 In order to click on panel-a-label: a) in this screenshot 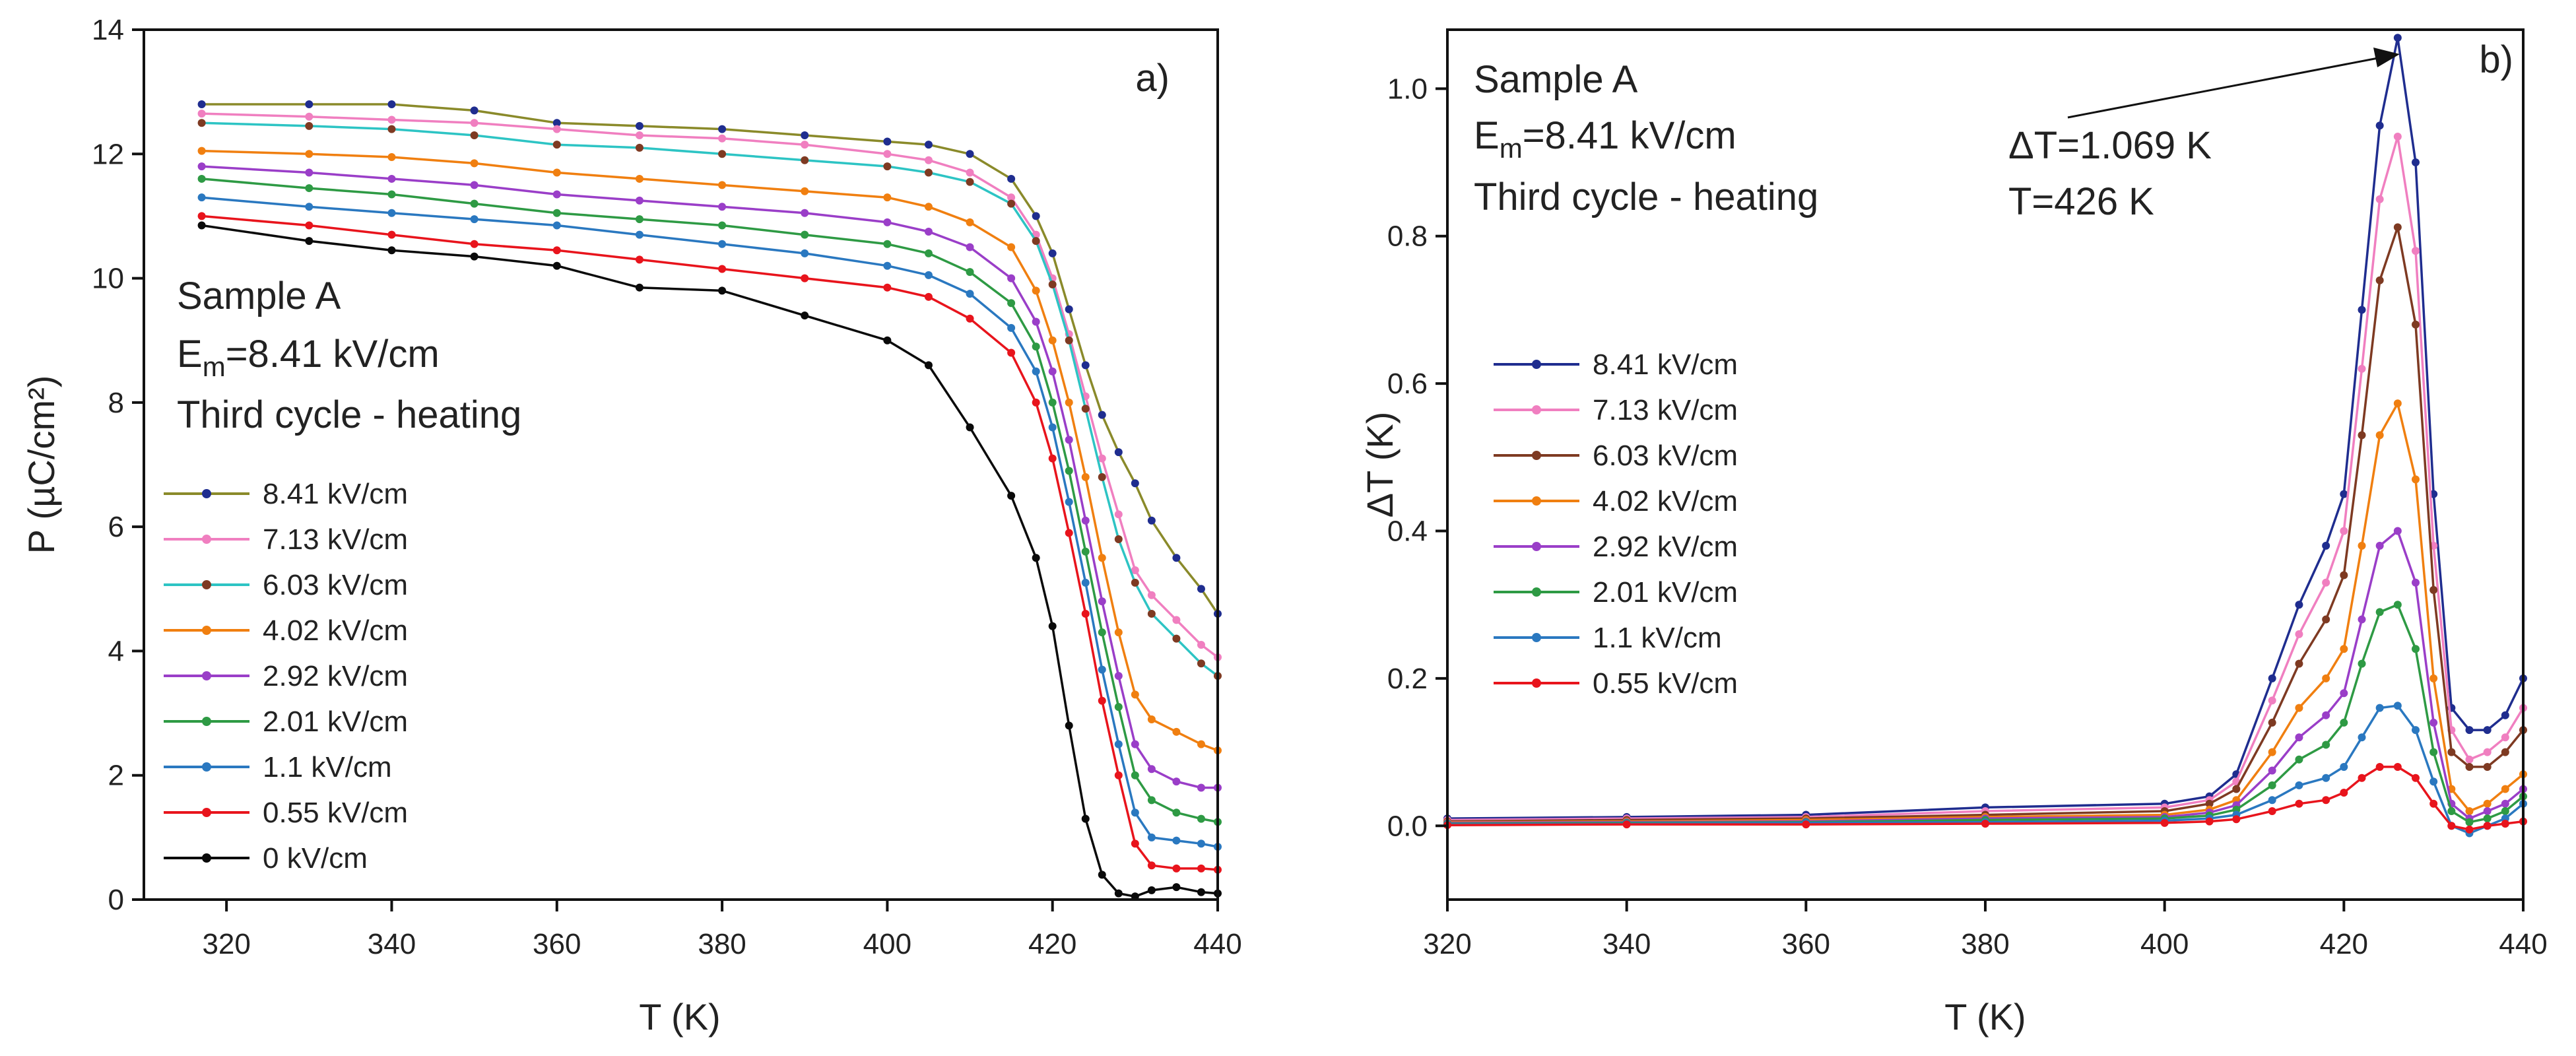, I will do `click(1152, 78)`.